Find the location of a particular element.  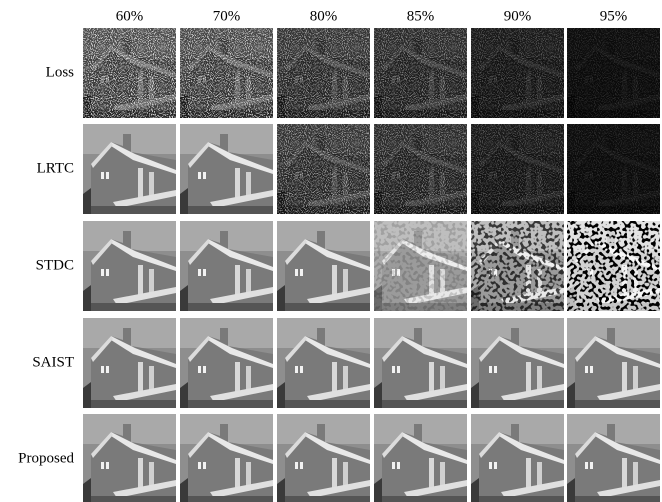

row-label: Proposed is located at coordinates (46, 458).